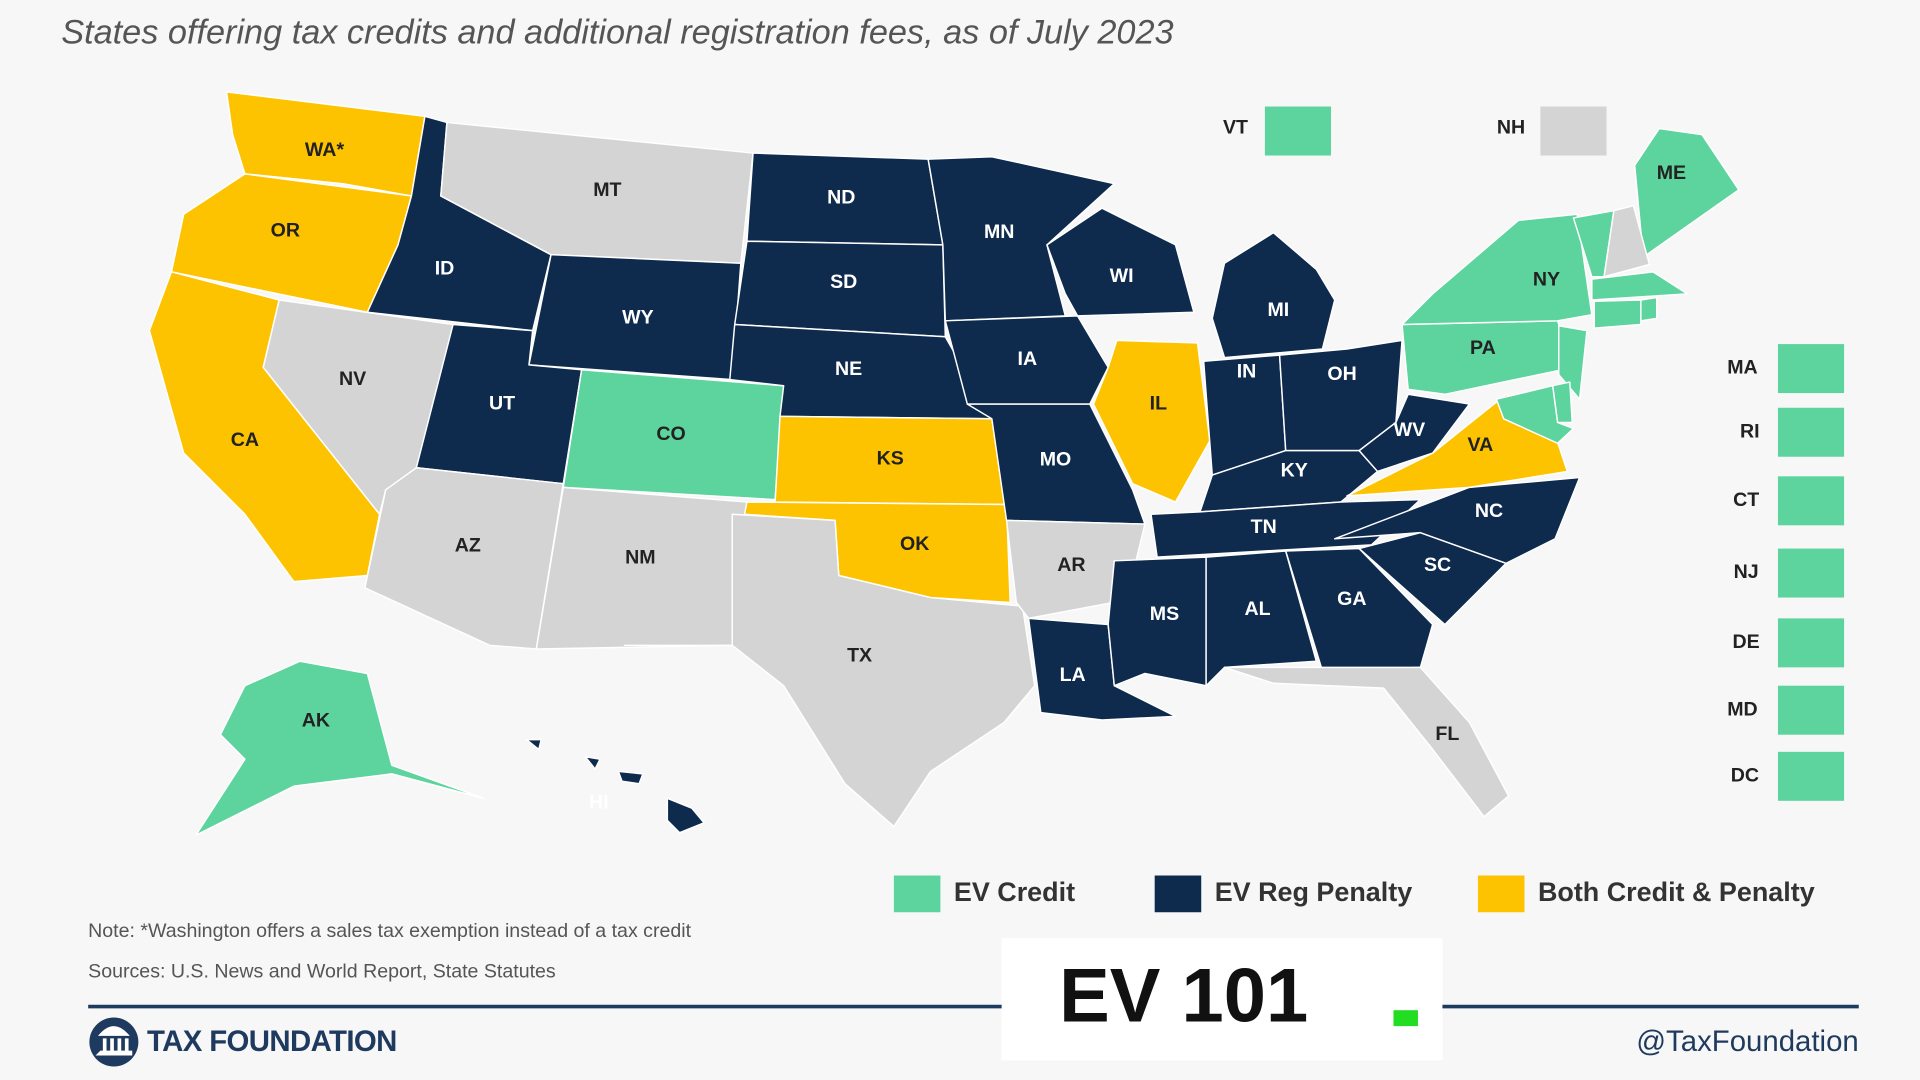 The height and width of the screenshot is (1080, 1920). What do you see at coordinates (1341, 374) in the screenshot?
I see `state-label: OH` at bounding box center [1341, 374].